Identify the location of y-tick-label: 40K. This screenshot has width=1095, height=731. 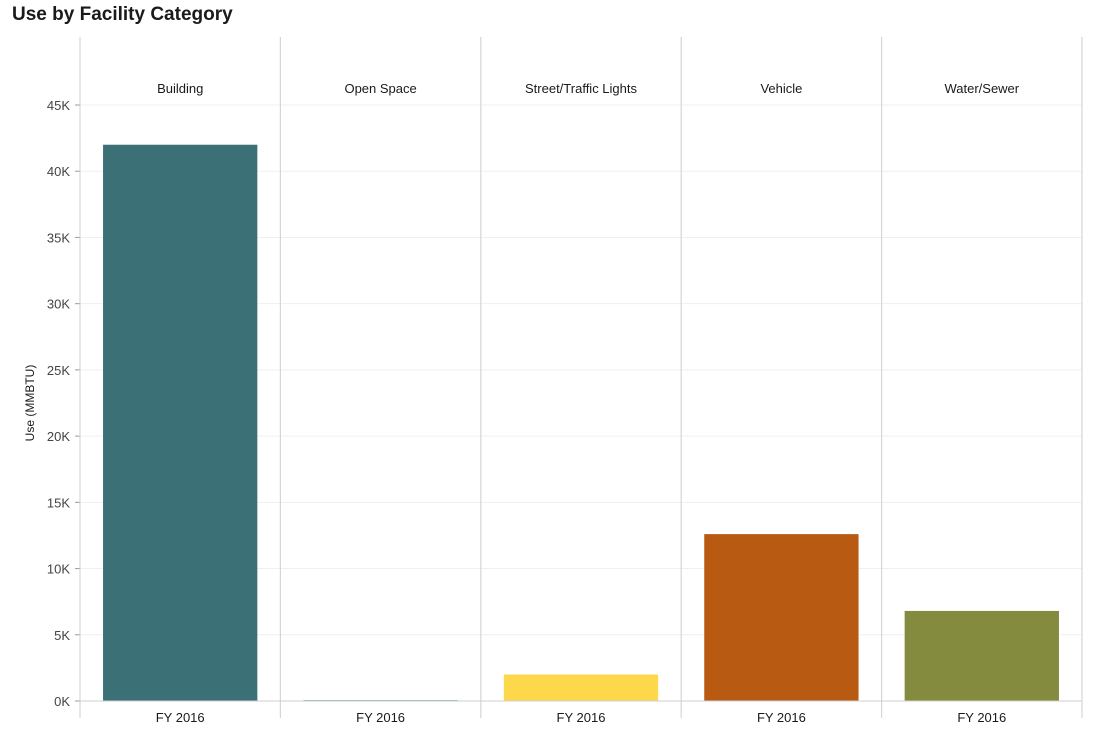
(58, 171).